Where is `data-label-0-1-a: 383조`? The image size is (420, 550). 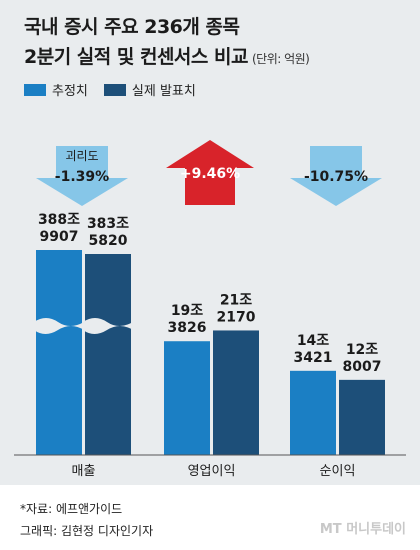 data-label-0-1-a: 383조 is located at coordinates (108, 224).